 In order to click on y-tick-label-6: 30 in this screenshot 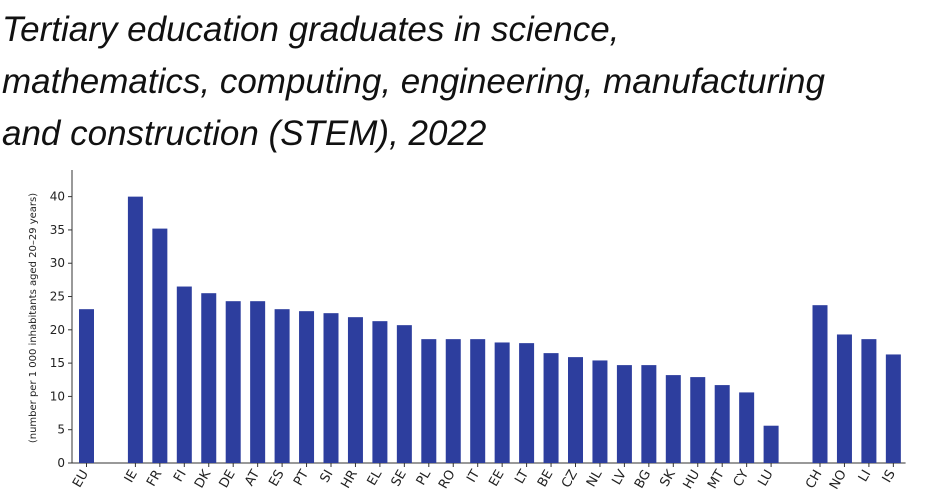, I will do `click(57, 263)`.